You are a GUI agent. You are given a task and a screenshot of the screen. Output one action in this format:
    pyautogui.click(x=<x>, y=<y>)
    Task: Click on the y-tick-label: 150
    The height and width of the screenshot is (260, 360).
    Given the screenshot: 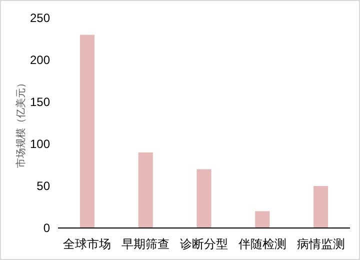 What is the action you would take?
    pyautogui.click(x=40, y=102)
    